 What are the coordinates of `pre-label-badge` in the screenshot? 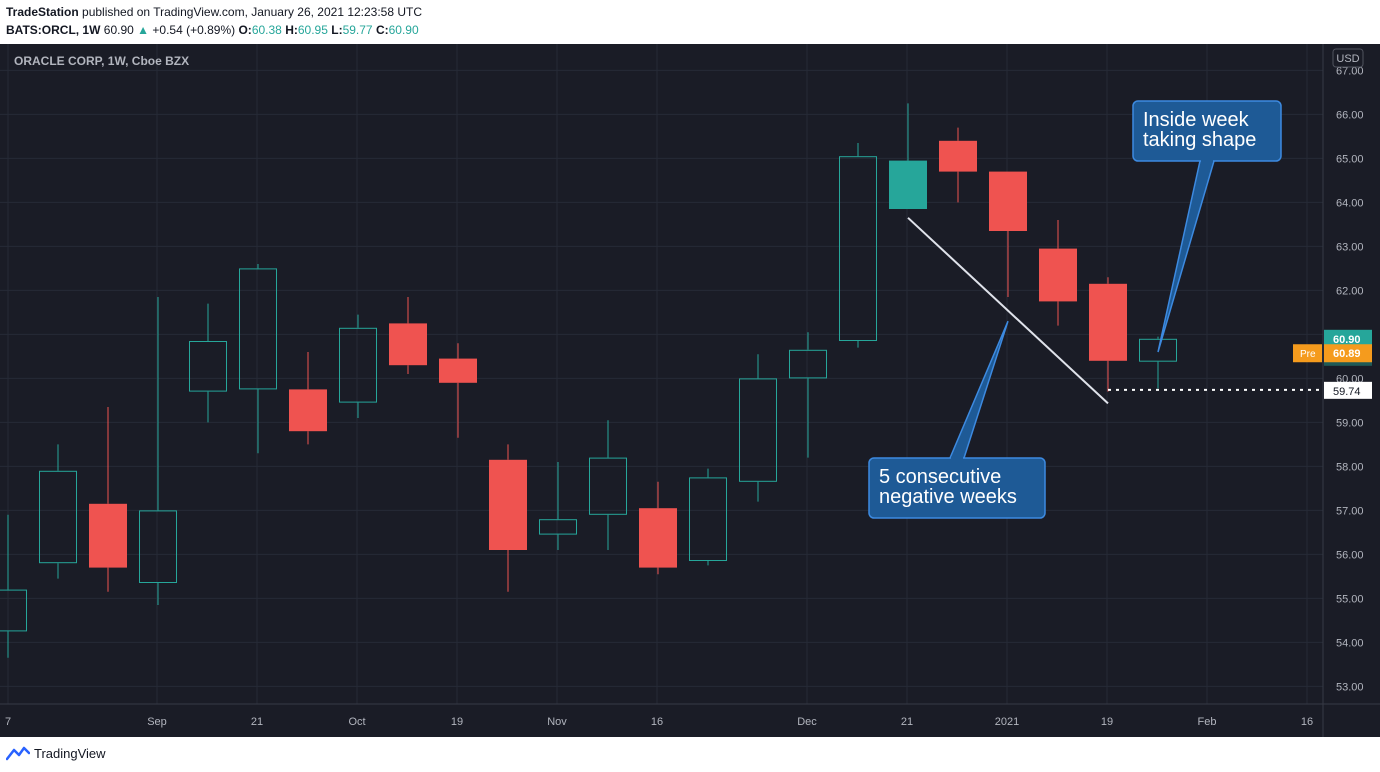 It's located at (1307, 353).